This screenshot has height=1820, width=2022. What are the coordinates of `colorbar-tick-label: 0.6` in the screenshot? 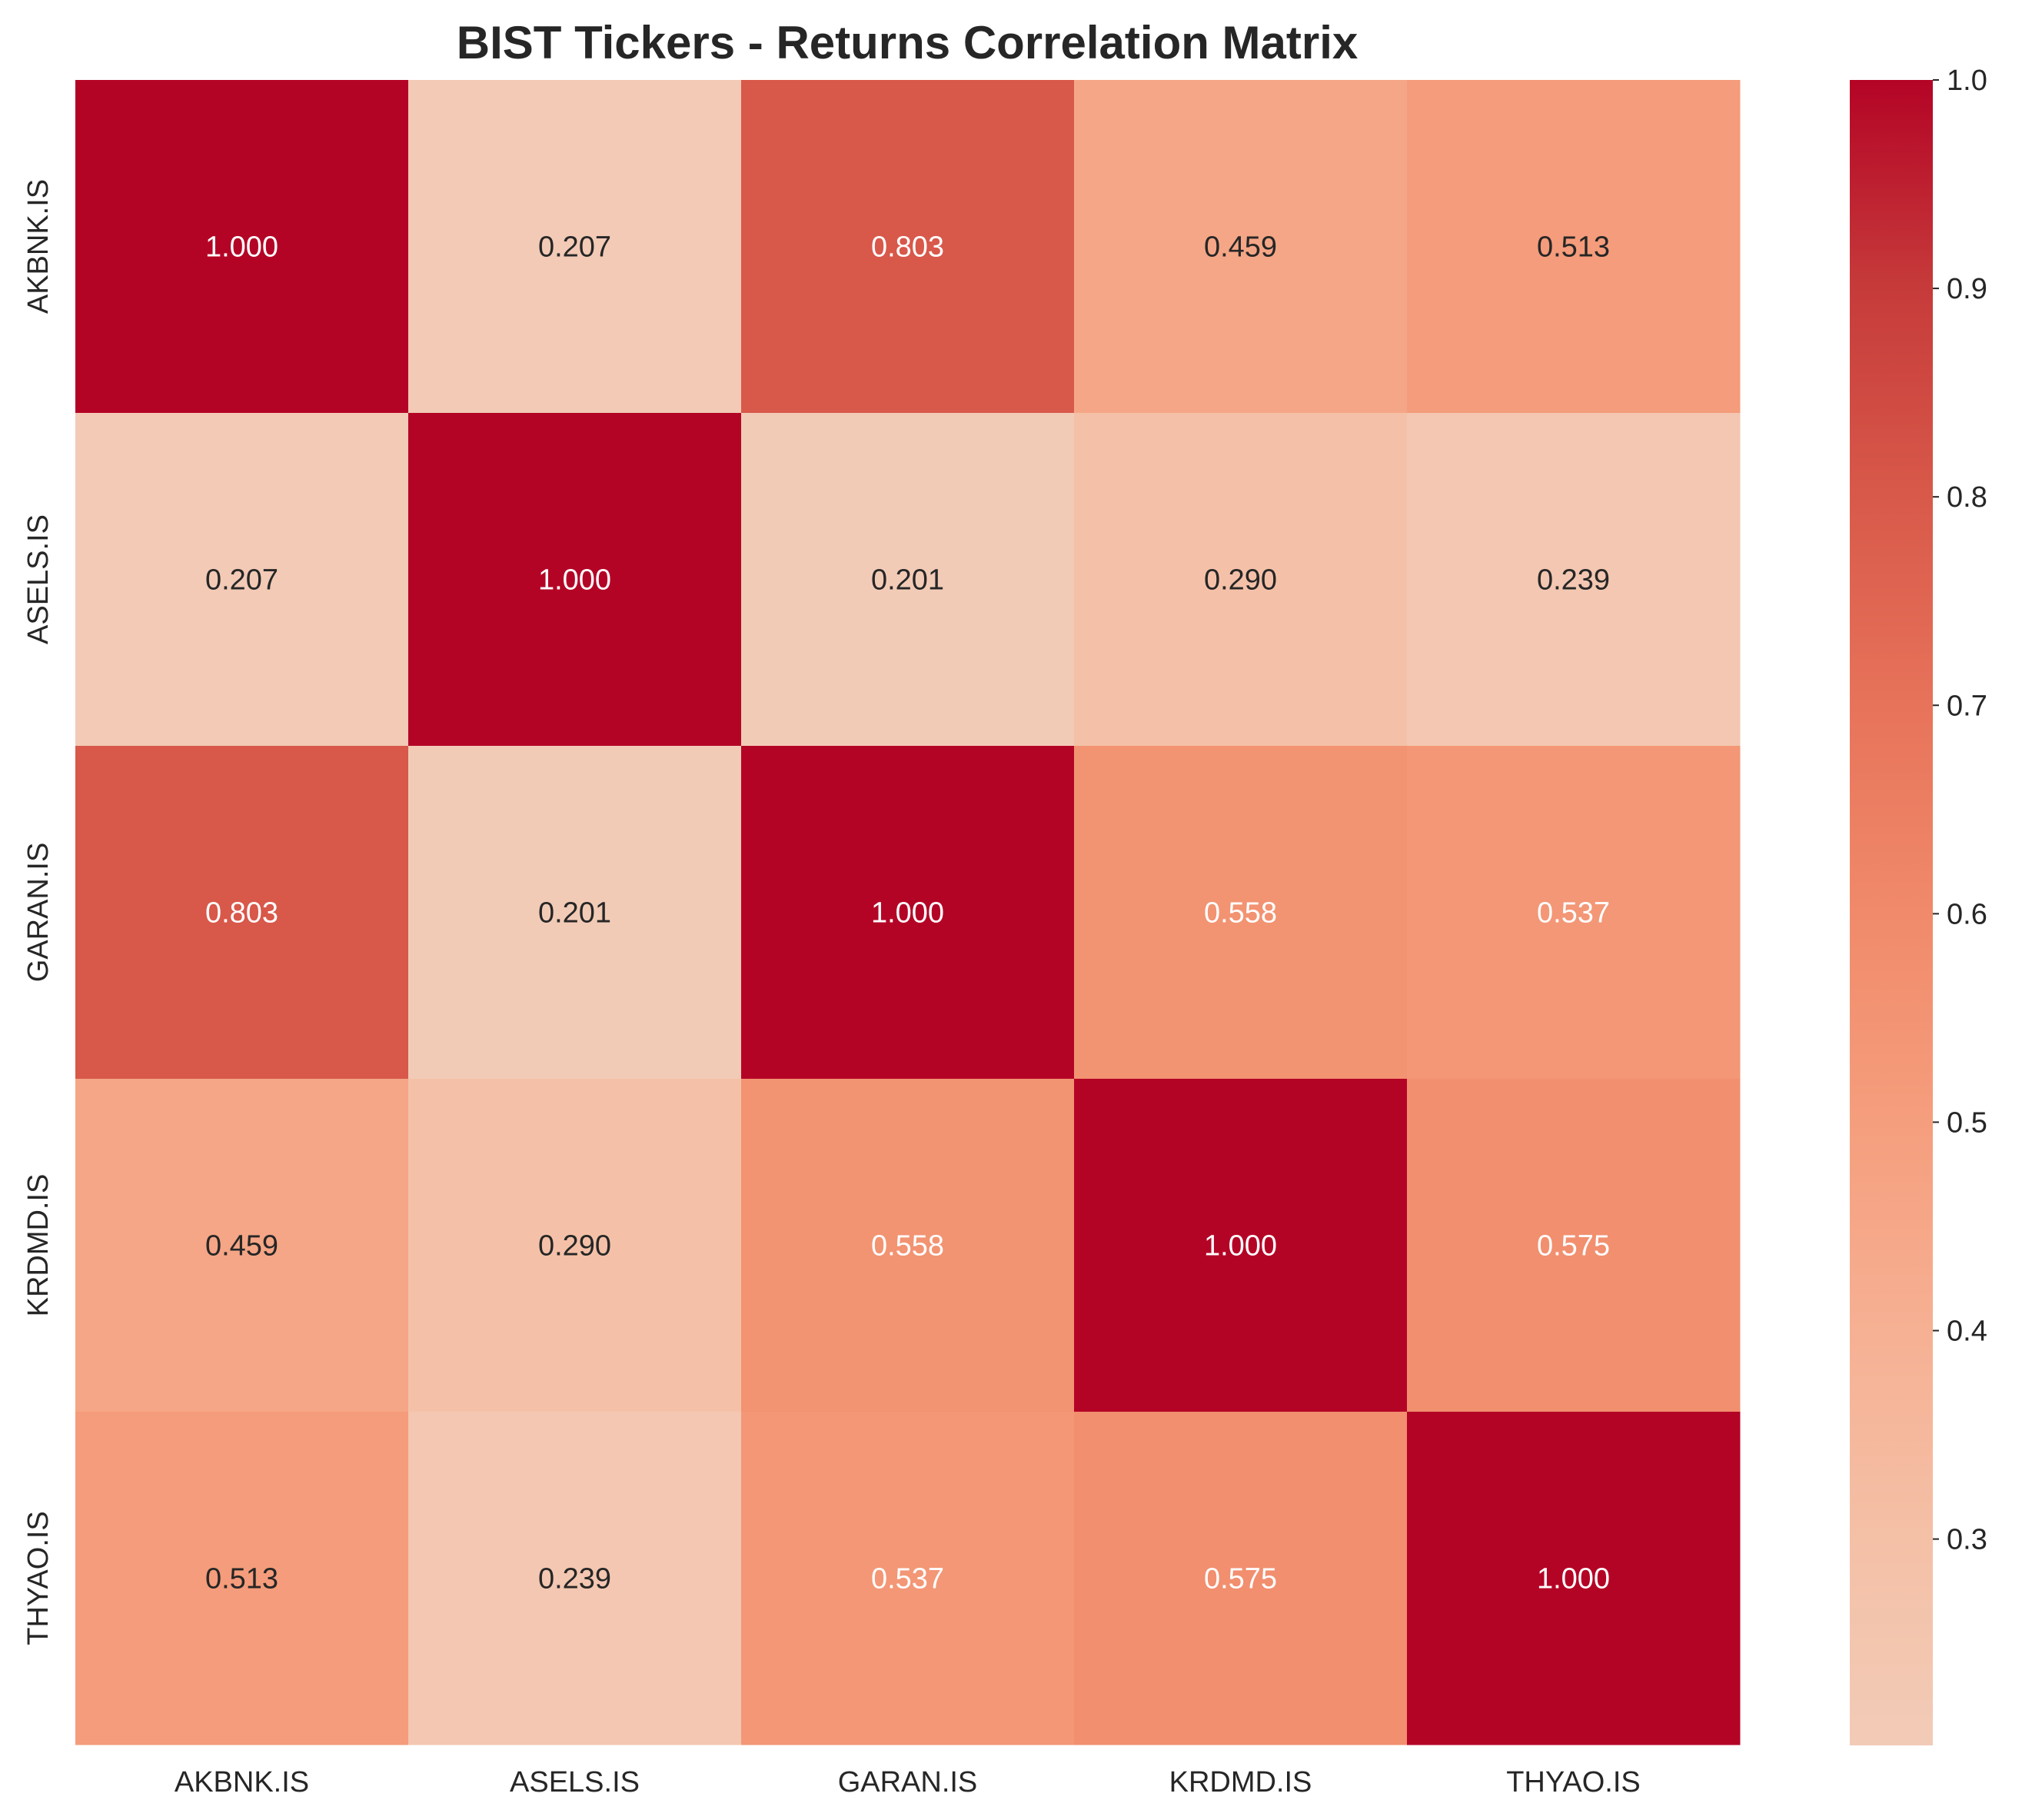 It's located at (1967, 914).